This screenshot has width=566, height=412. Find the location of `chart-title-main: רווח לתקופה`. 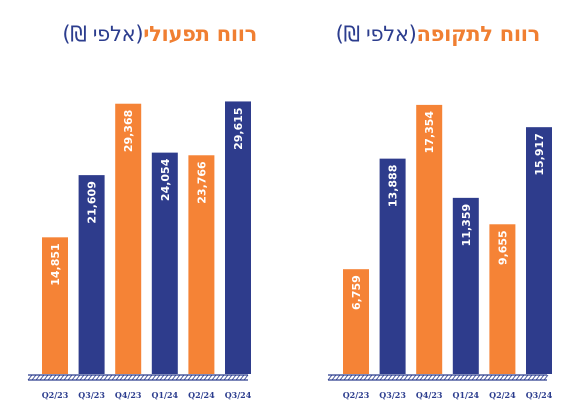

chart-title-main: רווח לתקופה is located at coordinates (478, 34).